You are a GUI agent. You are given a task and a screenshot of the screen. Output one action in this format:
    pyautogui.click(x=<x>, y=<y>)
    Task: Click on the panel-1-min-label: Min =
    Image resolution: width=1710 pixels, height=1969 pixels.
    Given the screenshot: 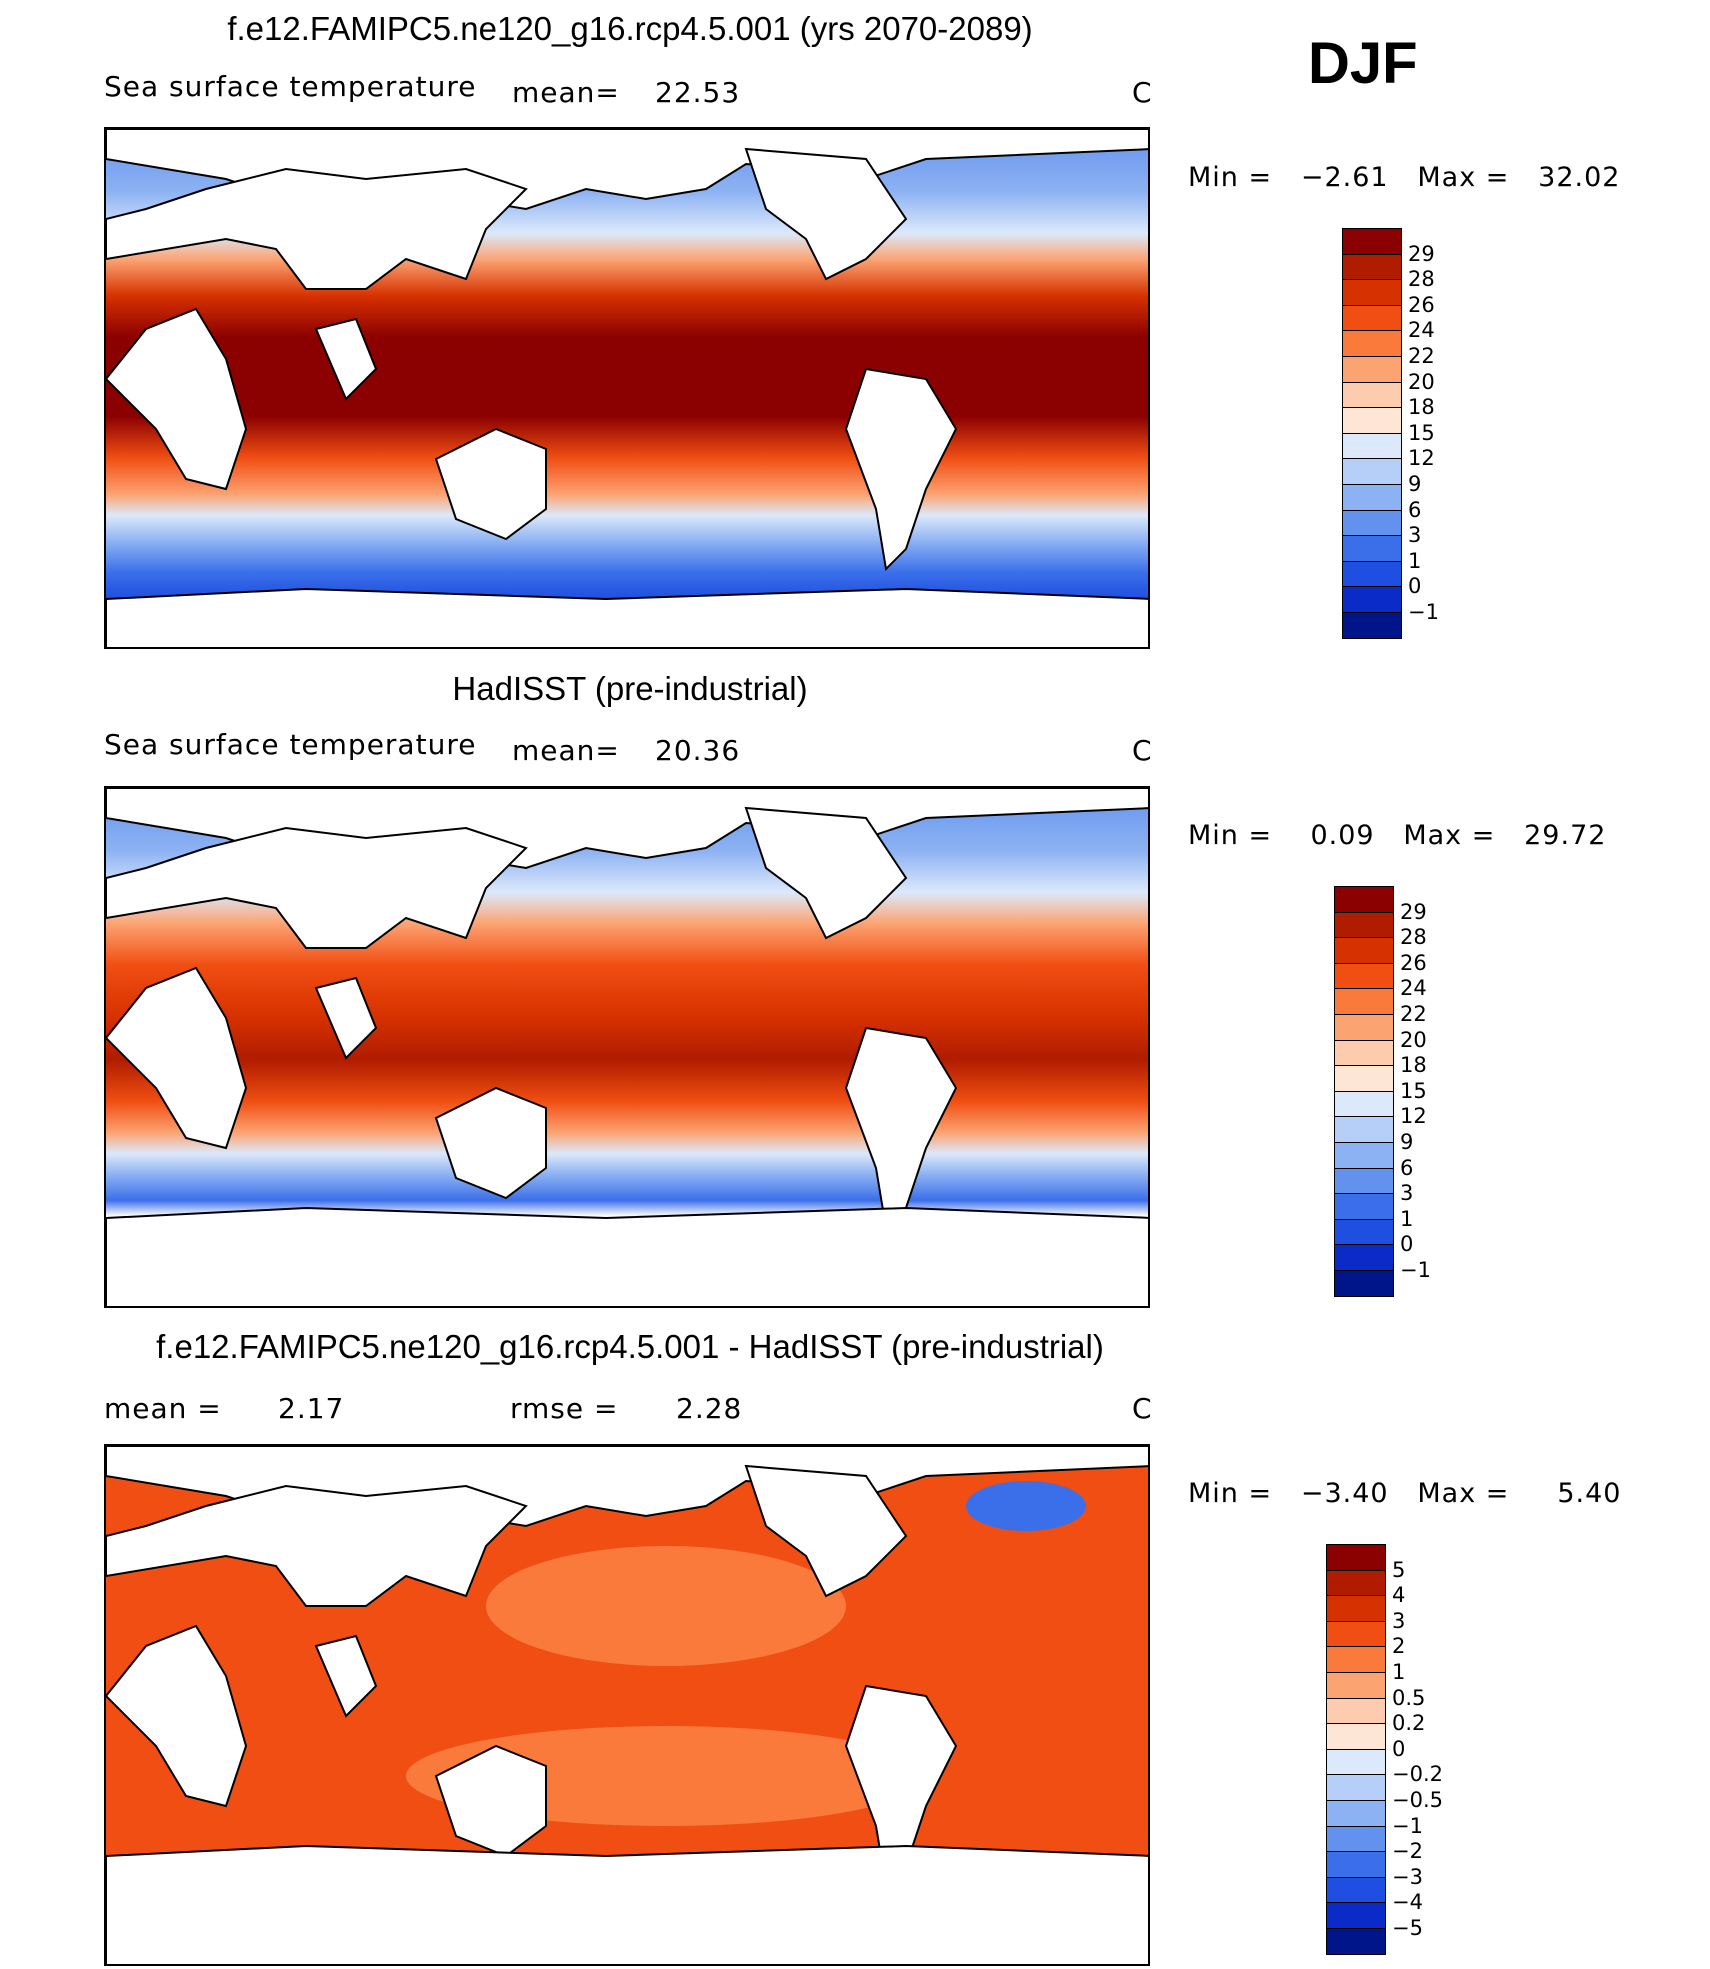 What is the action you would take?
    pyautogui.click(x=1230, y=177)
    